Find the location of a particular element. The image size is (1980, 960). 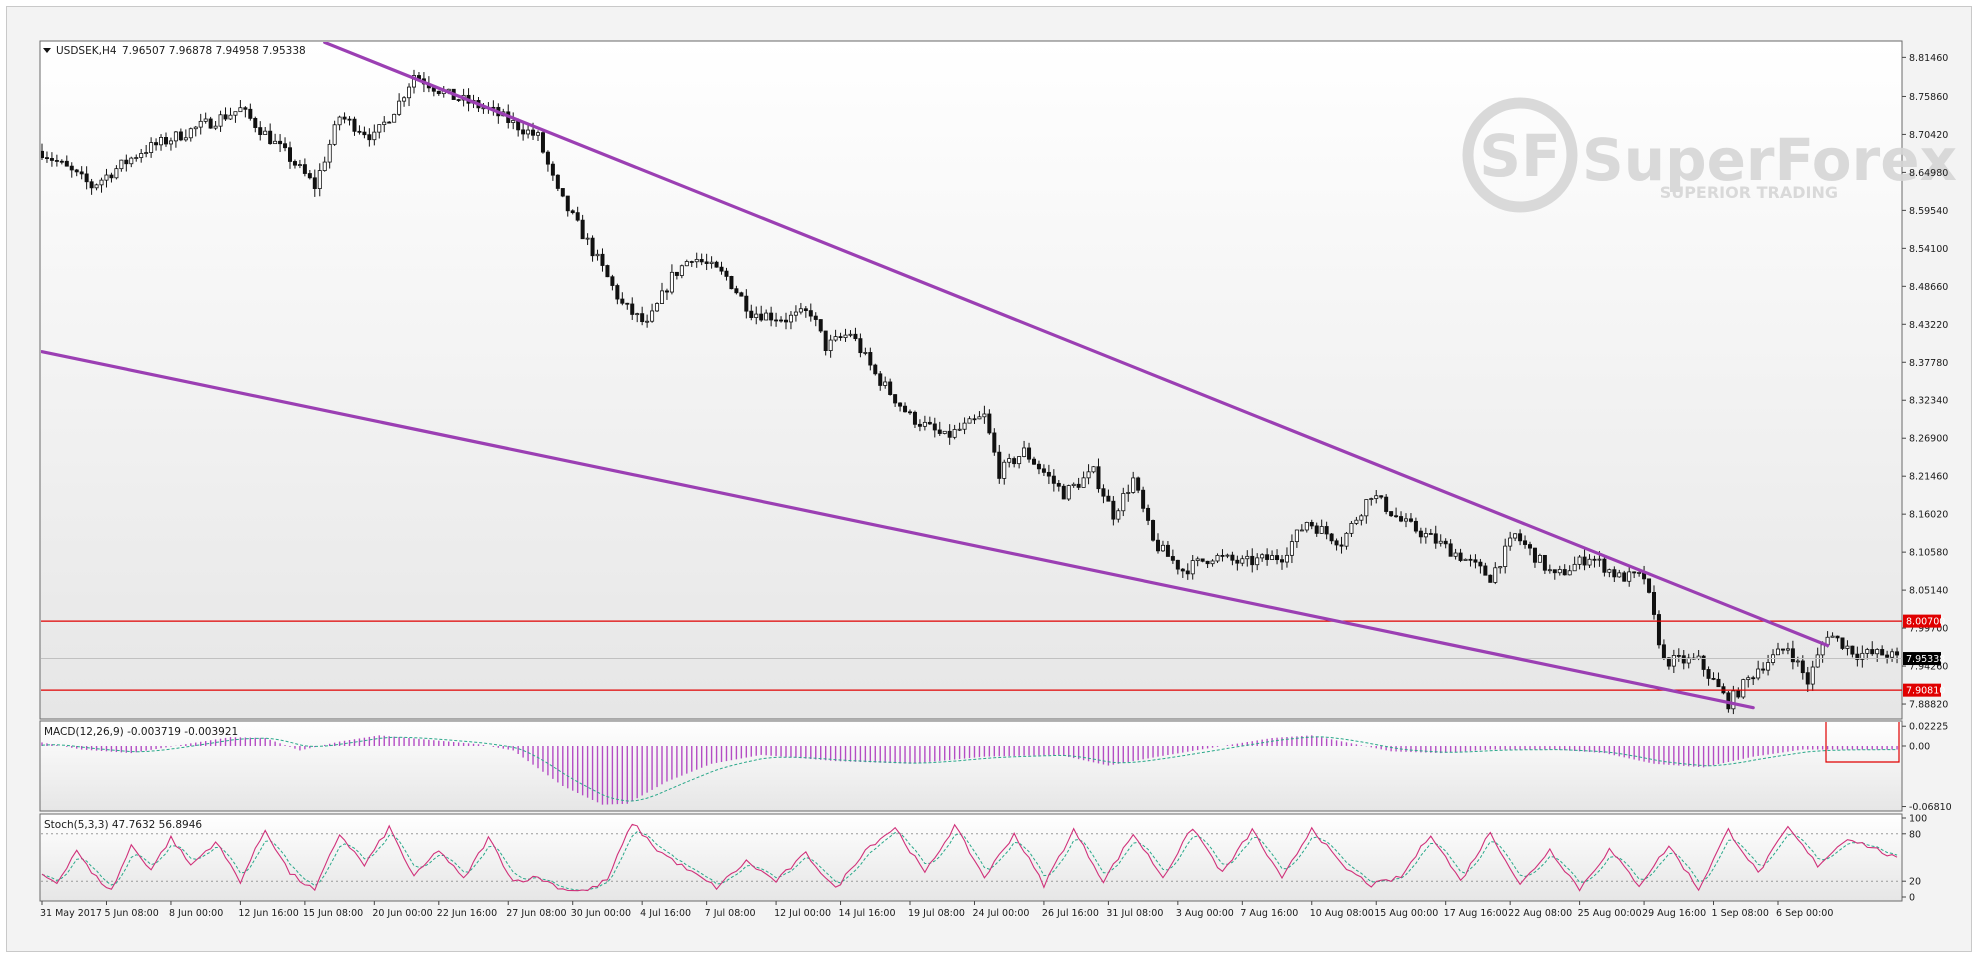

time-tick-label: 29 Aug 16:00 is located at coordinates (1674, 913).